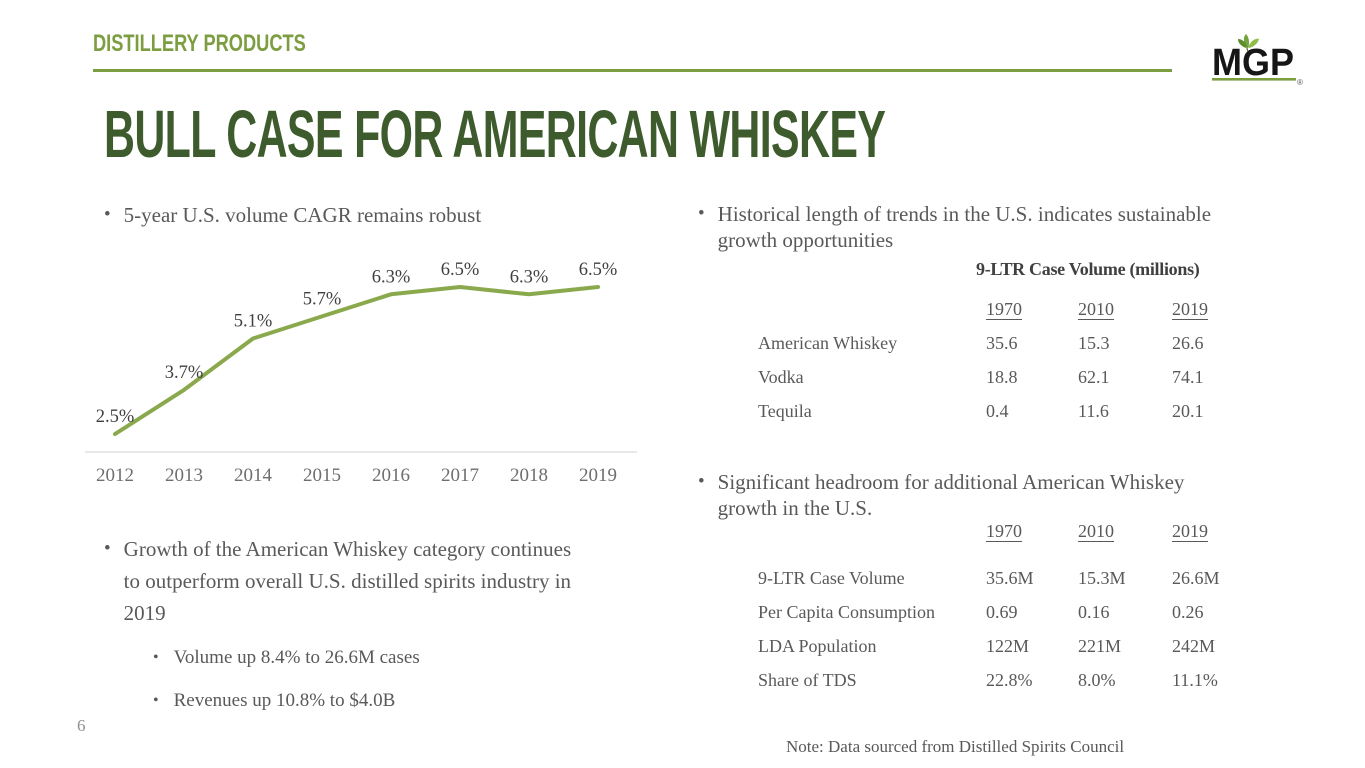 The height and width of the screenshot is (768, 1365). Describe the element at coordinates (997, 410) in the screenshot. I see `table-cell: 0.4` at that location.